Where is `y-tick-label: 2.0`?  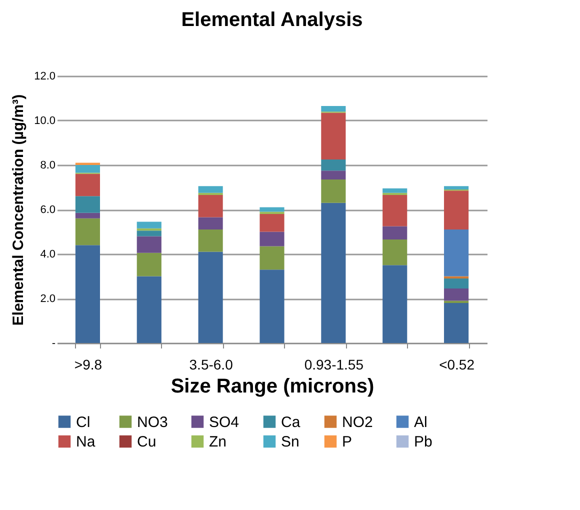
y-tick-label: 2.0 is located at coordinates (48, 299).